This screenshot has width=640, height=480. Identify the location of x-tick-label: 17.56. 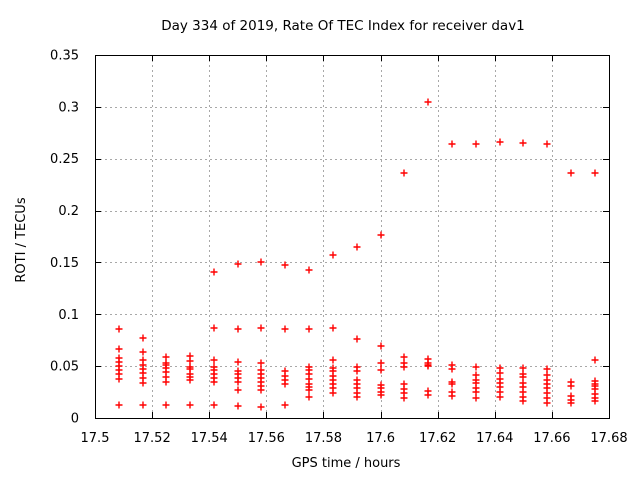
(266, 438).